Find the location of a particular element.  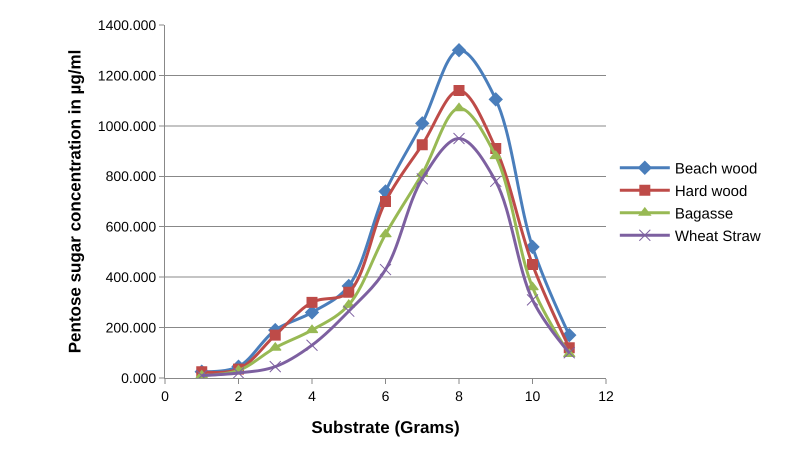

y-tick-label: 800.000 is located at coordinates (131, 176).